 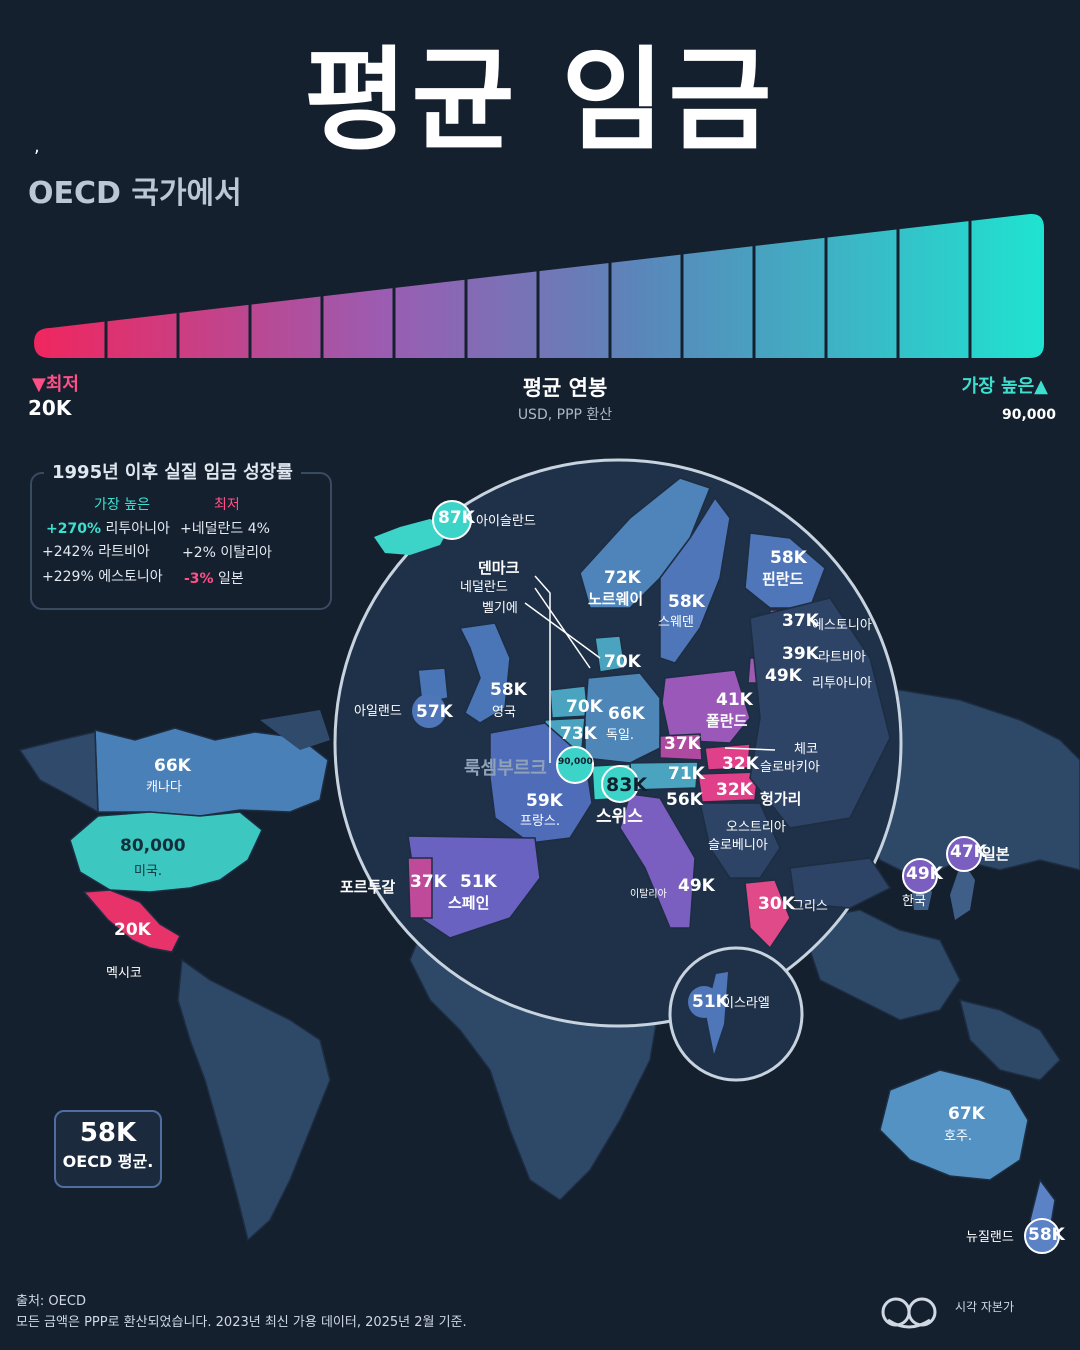 What do you see at coordinates (378, 711) in the screenshot?
I see `ireland-name: 아일랜드` at bounding box center [378, 711].